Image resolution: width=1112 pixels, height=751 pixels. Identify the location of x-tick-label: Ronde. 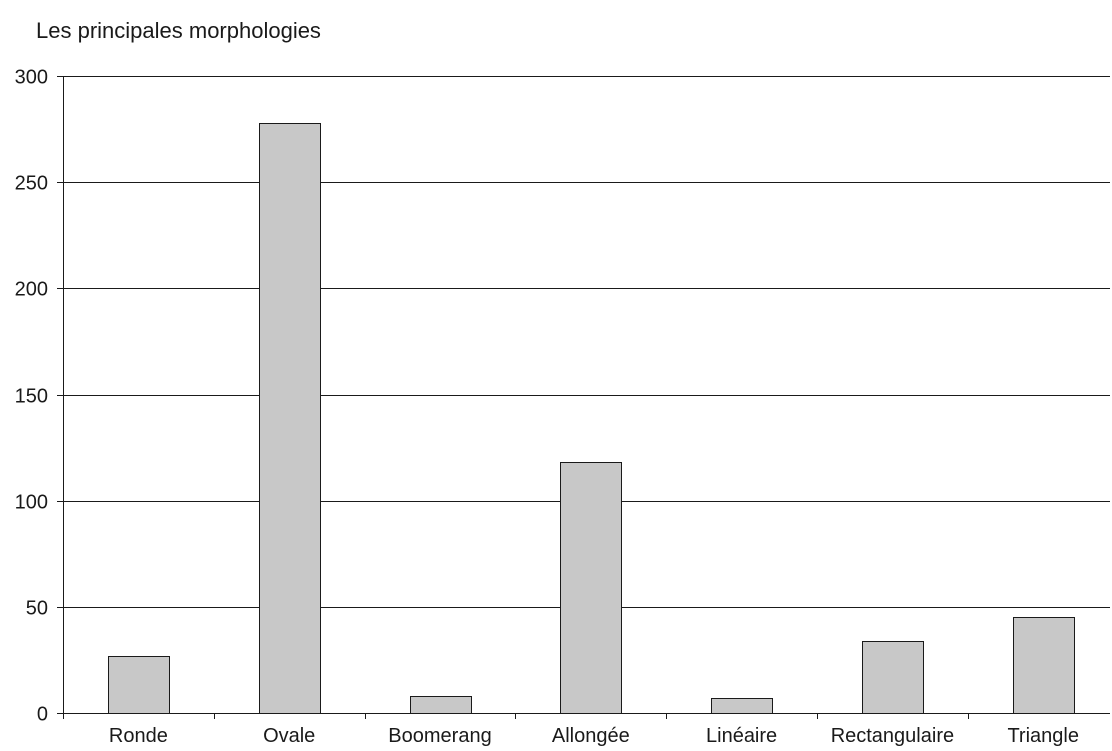
(138, 736).